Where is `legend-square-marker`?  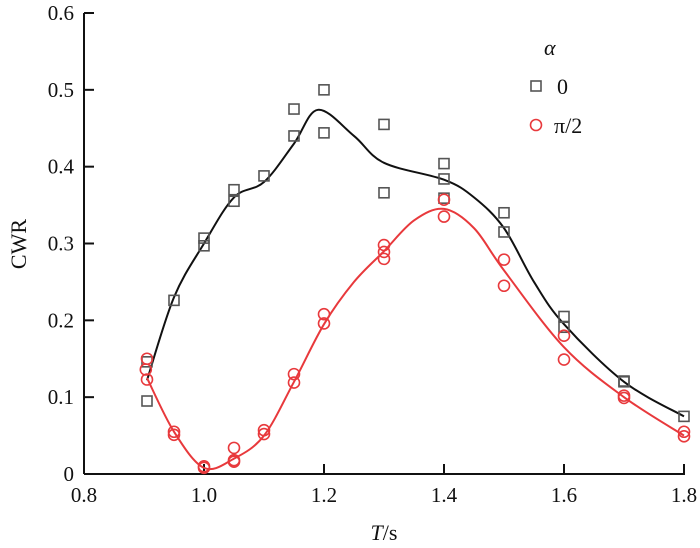 legend-square-marker is located at coordinates (536, 86).